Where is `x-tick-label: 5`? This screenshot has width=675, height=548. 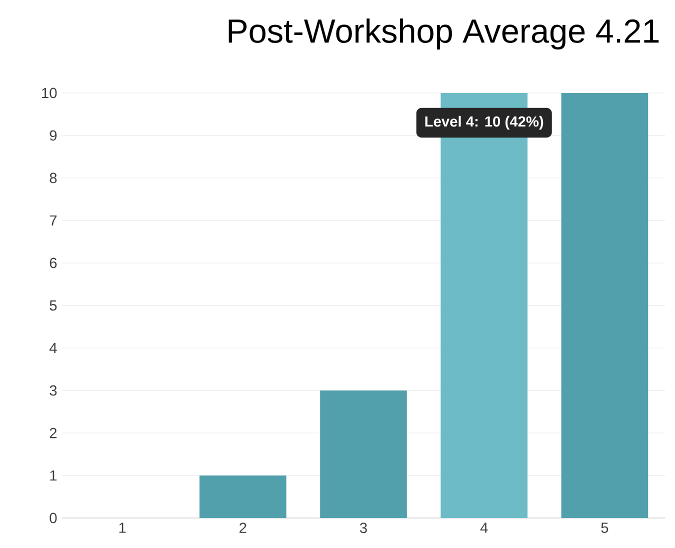
x-tick-label: 5 is located at coordinates (604, 527).